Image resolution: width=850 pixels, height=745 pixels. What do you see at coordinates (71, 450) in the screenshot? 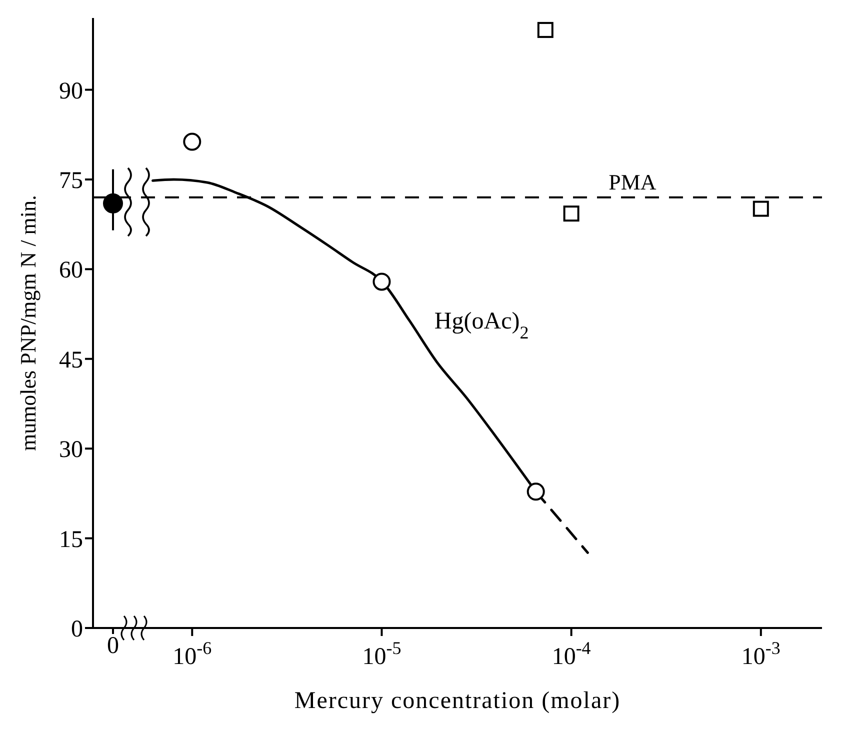
I see `y-tick-label: 30` at bounding box center [71, 450].